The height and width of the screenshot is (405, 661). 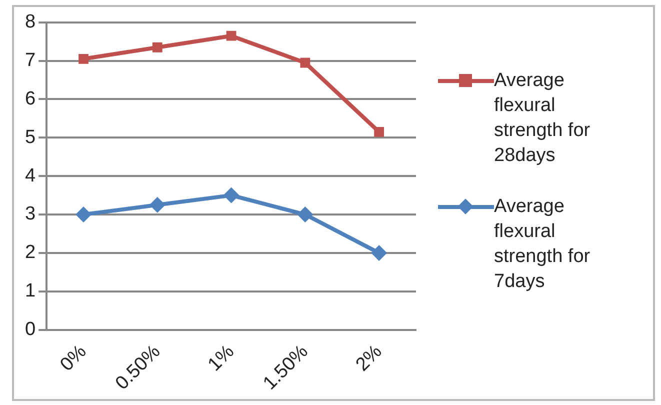 What do you see at coordinates (30, 253) in the screenshot?
I see `y-tick-label: 2` at bounding box center [30, 253].